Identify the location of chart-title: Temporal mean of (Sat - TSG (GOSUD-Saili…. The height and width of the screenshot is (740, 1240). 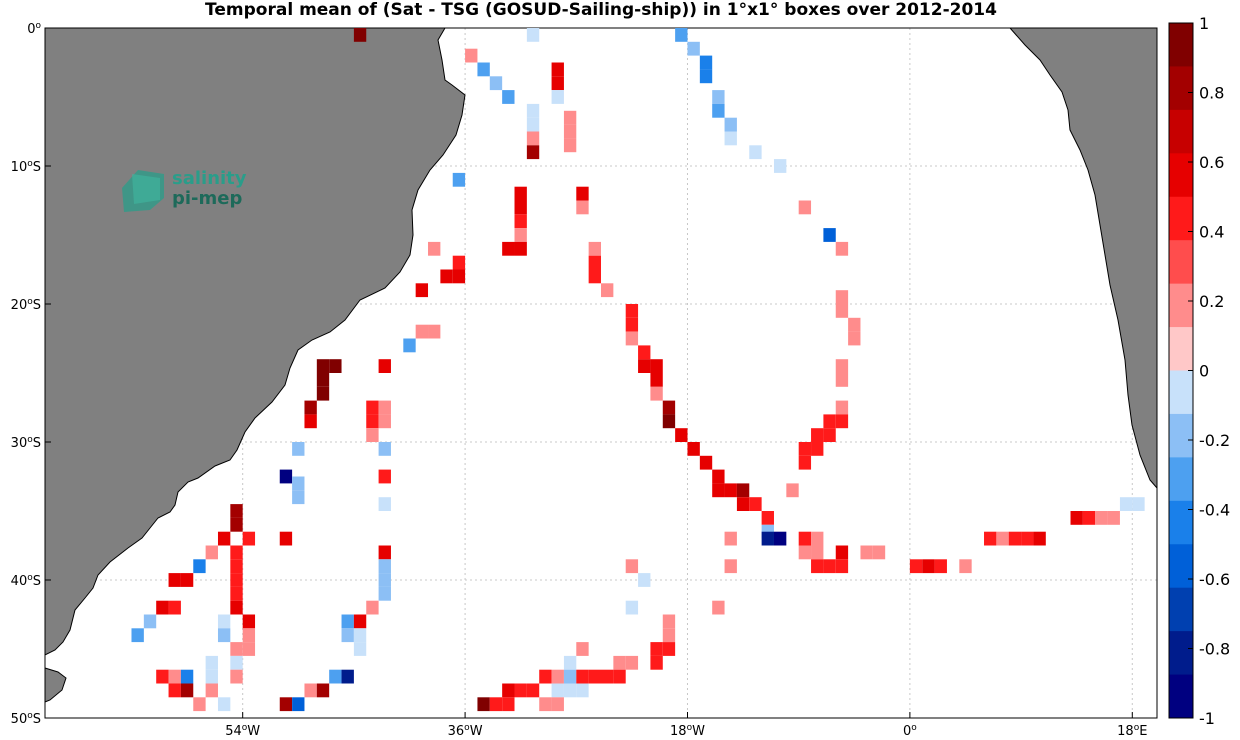
(601, 10).